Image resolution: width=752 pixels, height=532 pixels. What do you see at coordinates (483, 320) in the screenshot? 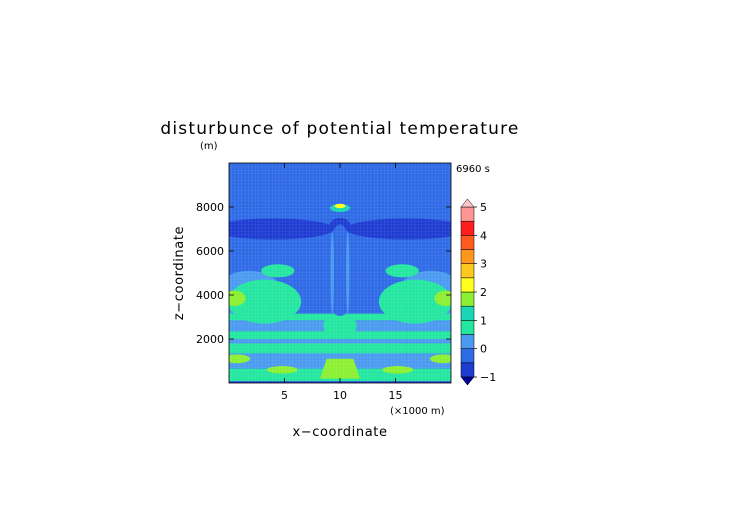
I see `colorbar-tick-label-2: 1` at bounding box center [483, 320].